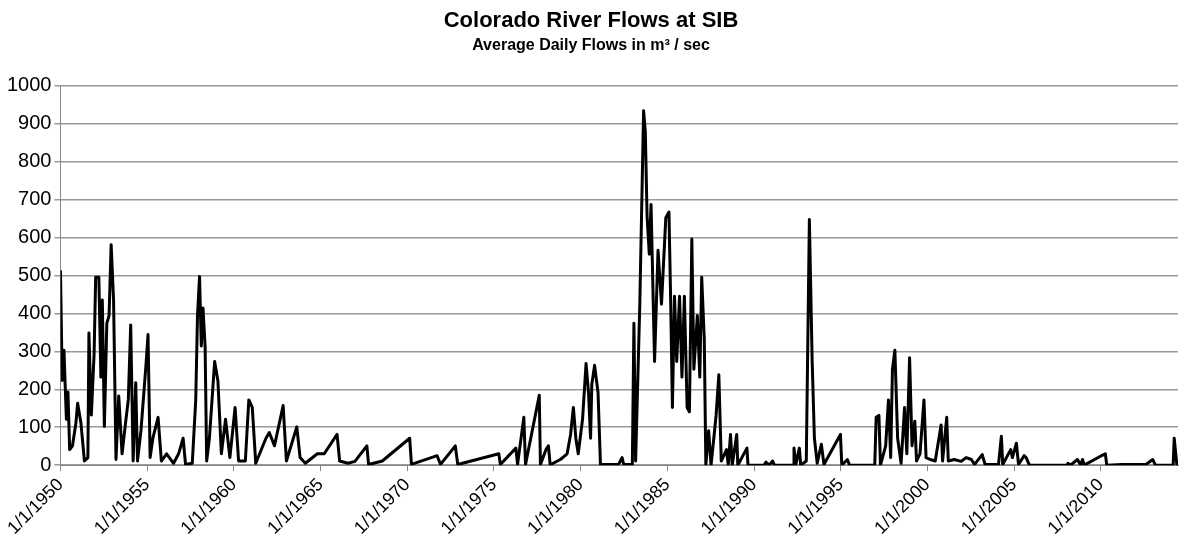 The image size is (1180, 542). What do you see at coordinates (35, 387) in the screenshot?
I see `y-tick-label: 200` at bounding box center [35, 387].